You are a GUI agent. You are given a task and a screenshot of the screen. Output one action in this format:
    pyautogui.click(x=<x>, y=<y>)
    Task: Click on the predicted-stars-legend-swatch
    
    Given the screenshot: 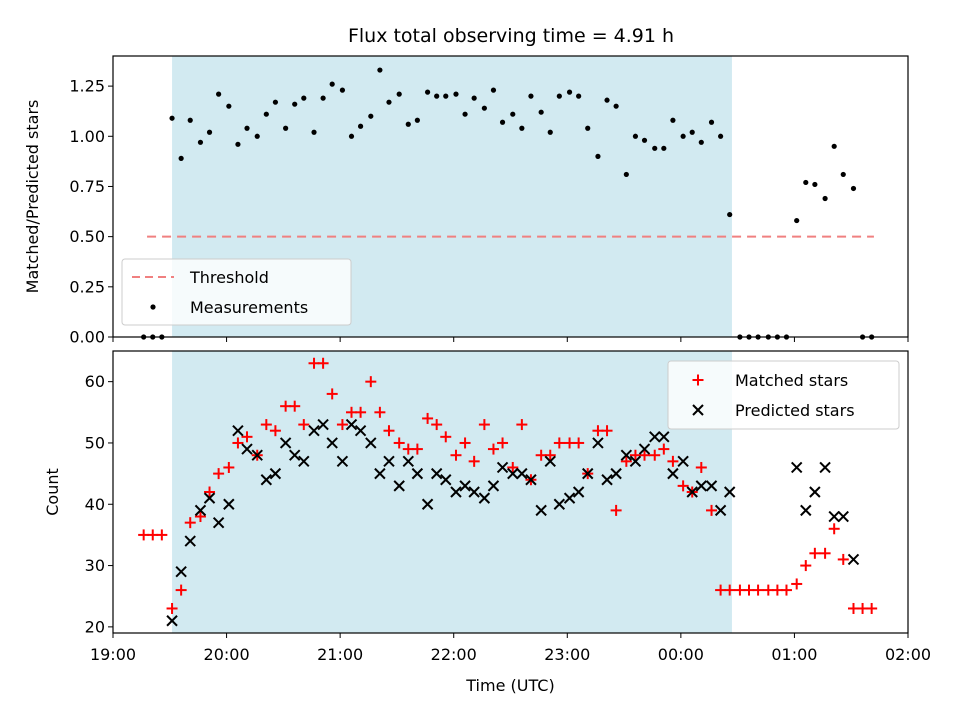 What is the action you would take?
    pyautogui.click(x=698, y=410)
    